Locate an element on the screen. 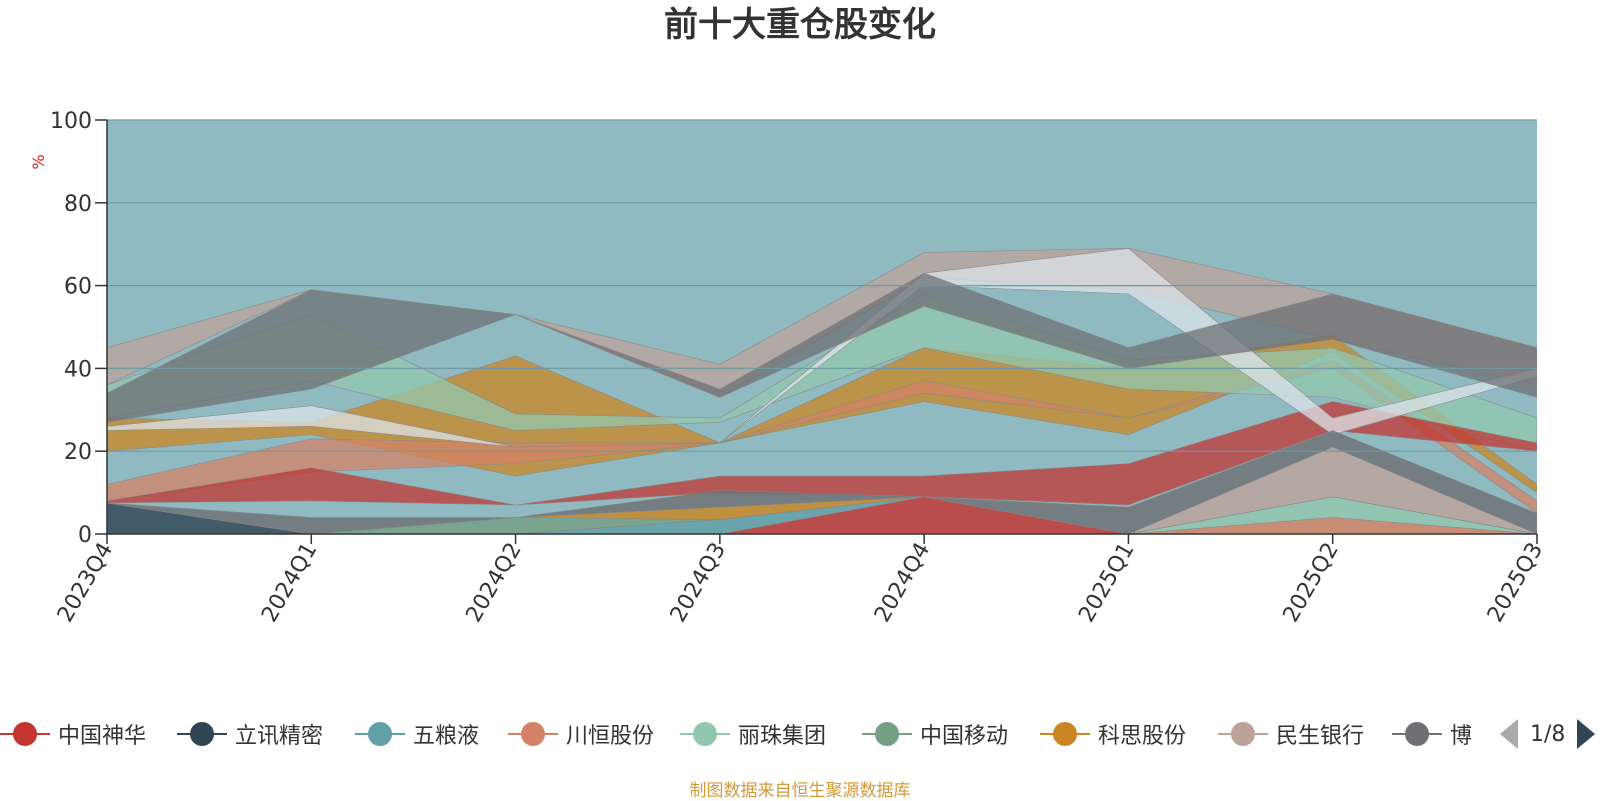 This screenshot has width=1600, height=801. y-axis-label: % is located at coordinates (38, 161).